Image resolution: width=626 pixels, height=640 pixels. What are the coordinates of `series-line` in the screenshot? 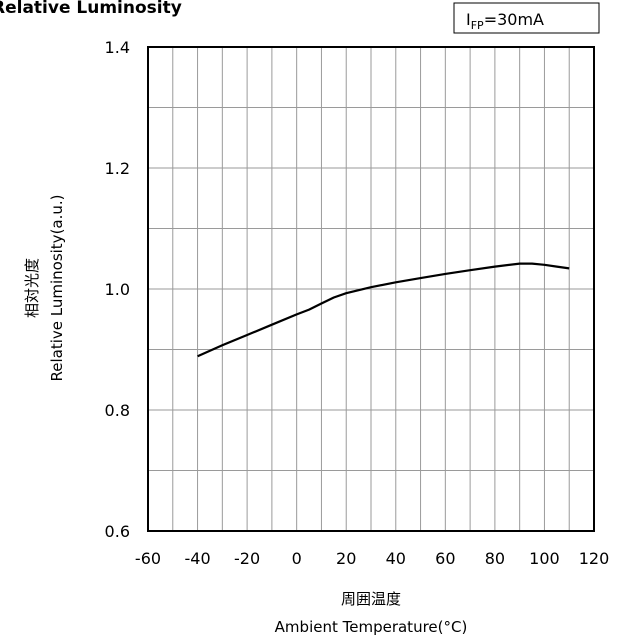 It's located at (383, 310).